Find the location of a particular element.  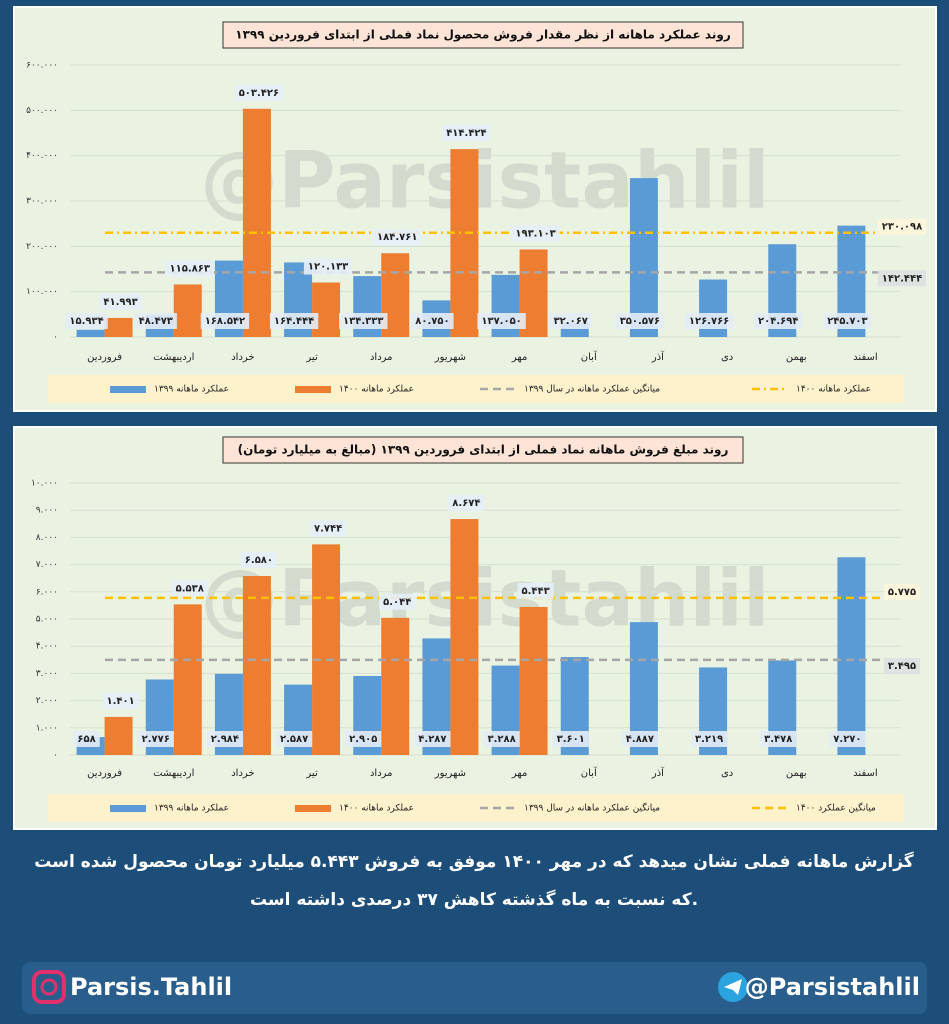

data-label: ۲.۵۸۷ is located at coordinates (294, 739).